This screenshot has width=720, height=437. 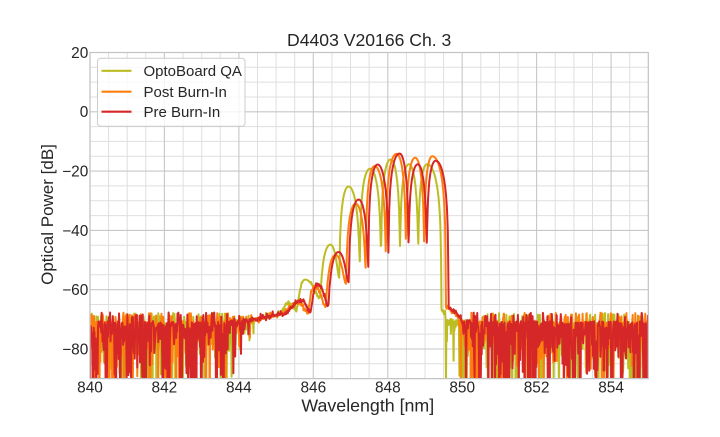 What do you see at coordinates (462, 388) in the screenshot?
I see `svg-text: 850` at bounding box center [462, 388].